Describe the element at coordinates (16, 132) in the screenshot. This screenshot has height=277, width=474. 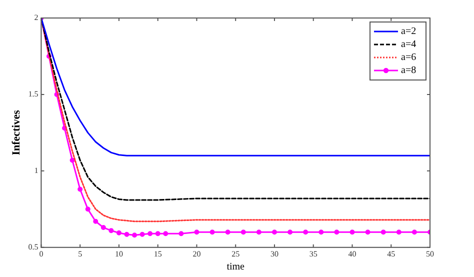
I see `y-axis-title: Infectives` at that location.